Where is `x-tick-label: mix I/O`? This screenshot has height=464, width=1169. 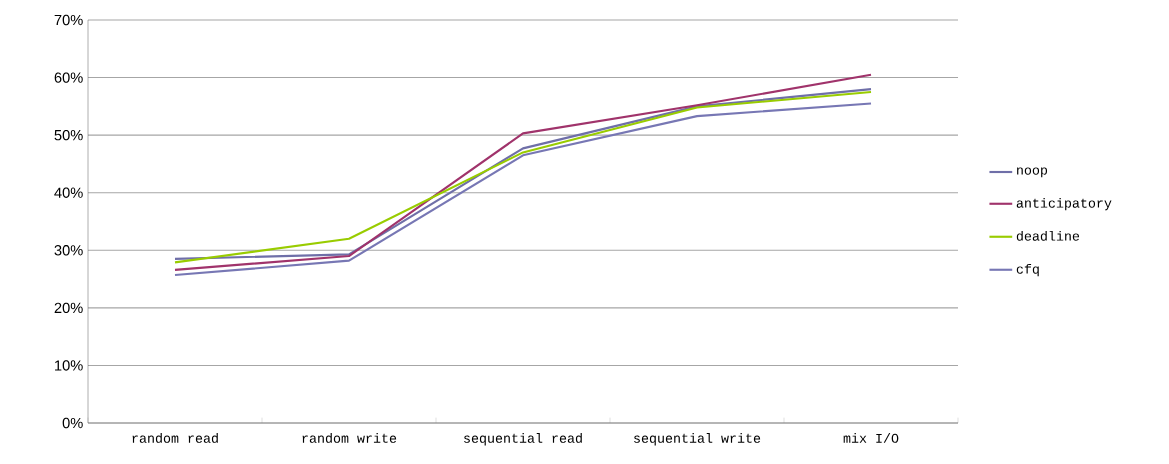 x-tick-label: mix I/O is located at coordinates (871, 438).